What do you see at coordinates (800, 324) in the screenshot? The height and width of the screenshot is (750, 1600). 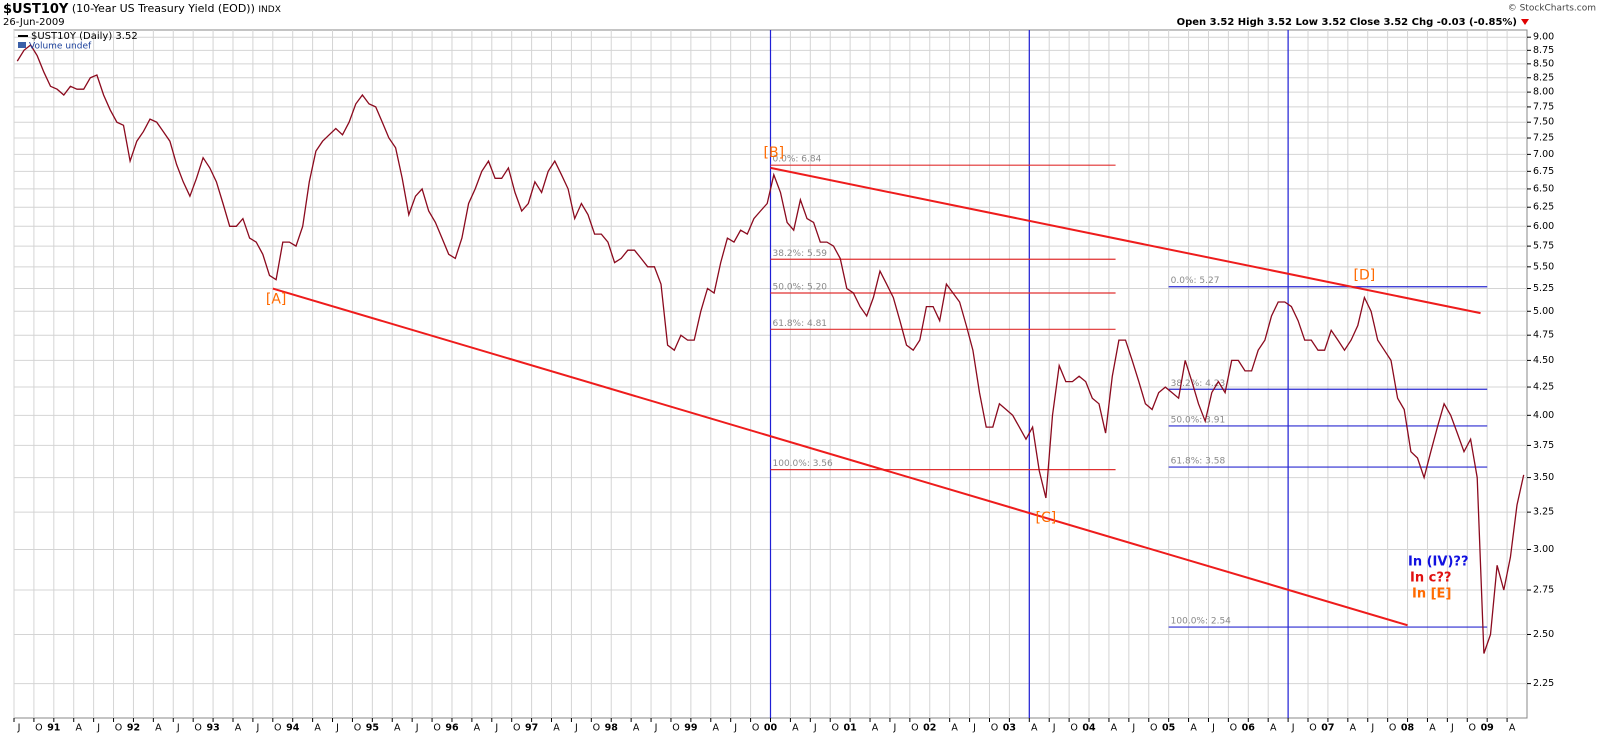 I see `fib-label: 61.8%: 4.81` at bounding box center [800, 324].